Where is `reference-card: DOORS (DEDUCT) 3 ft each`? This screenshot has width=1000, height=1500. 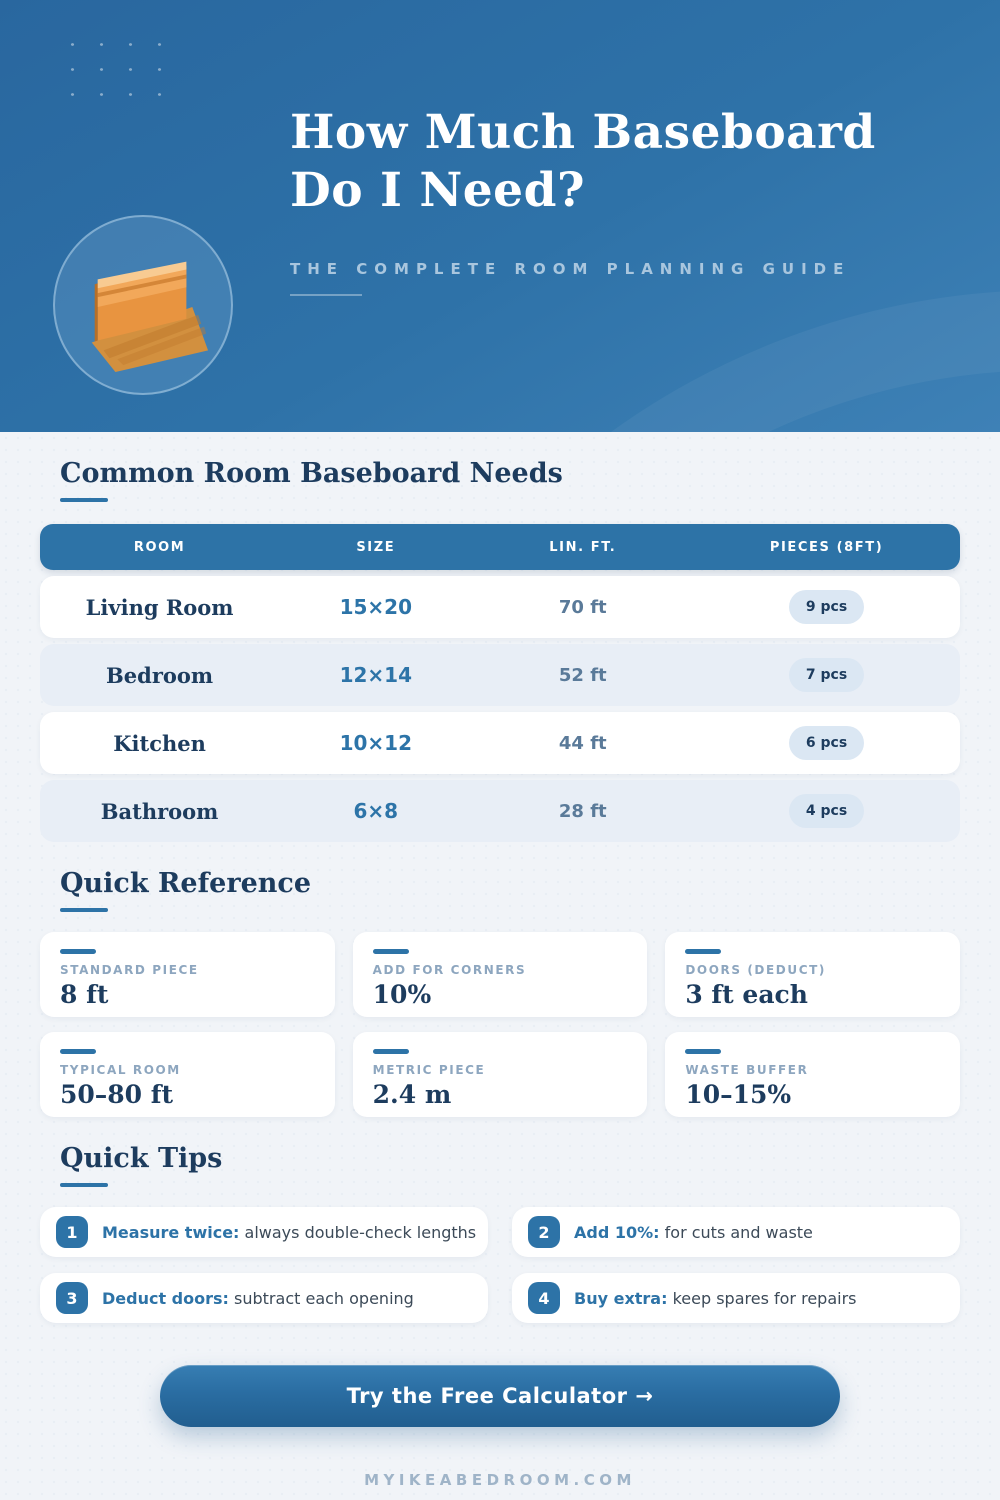 reference-card: DOORS (DEDUCT) 3 ft each is located at coordinates (812, 974).